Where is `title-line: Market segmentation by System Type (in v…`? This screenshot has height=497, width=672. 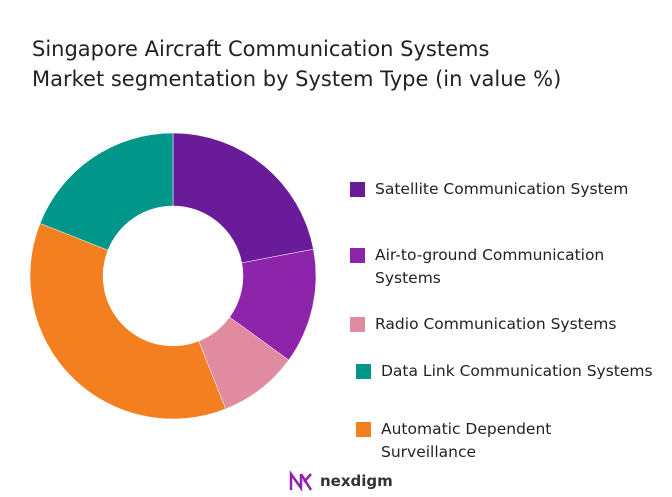
title-line: Market segmentation by System Type (in v… is located at coordinates (297, 79).